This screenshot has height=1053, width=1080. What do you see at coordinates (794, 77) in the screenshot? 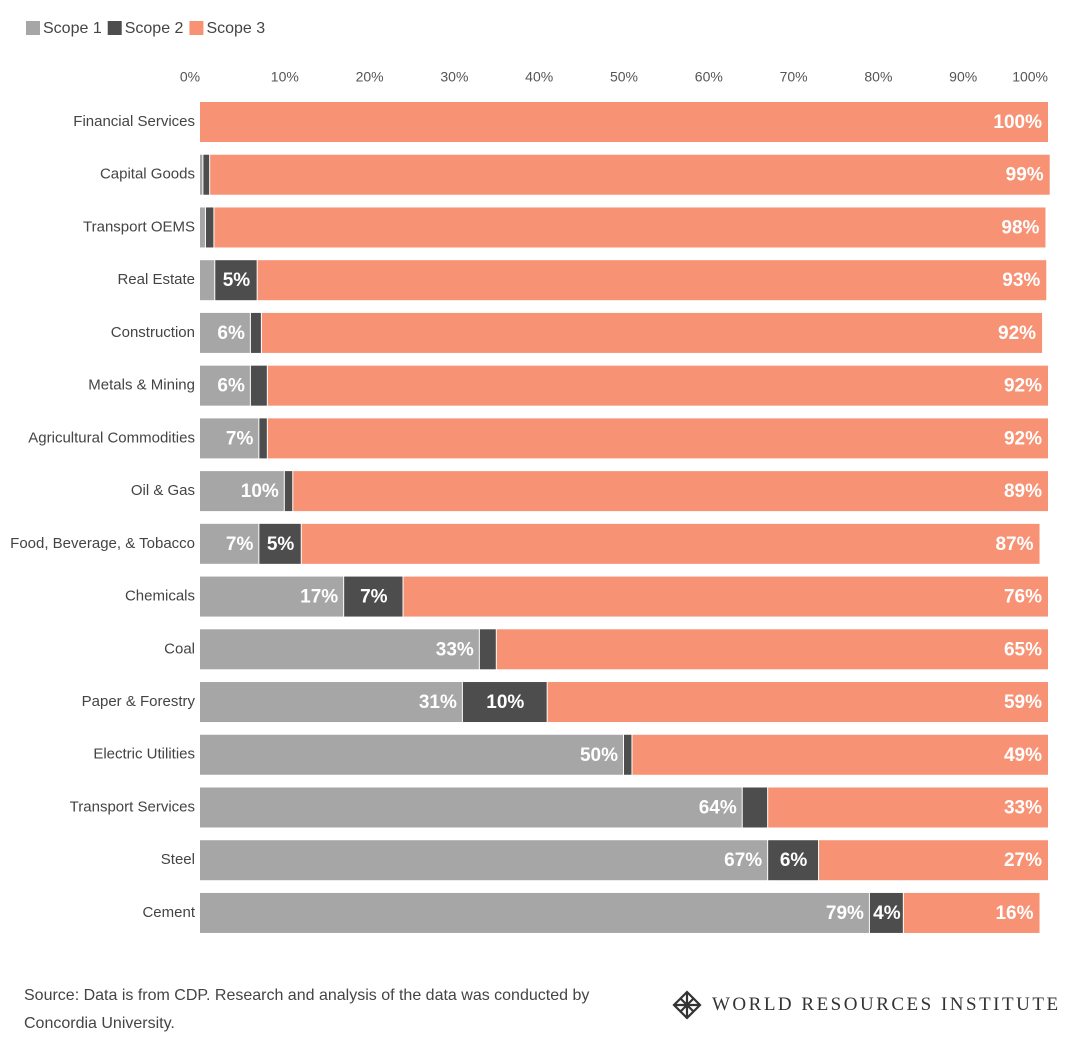
I see `x-tick-label: 70%` at bounding box center [794, 77].